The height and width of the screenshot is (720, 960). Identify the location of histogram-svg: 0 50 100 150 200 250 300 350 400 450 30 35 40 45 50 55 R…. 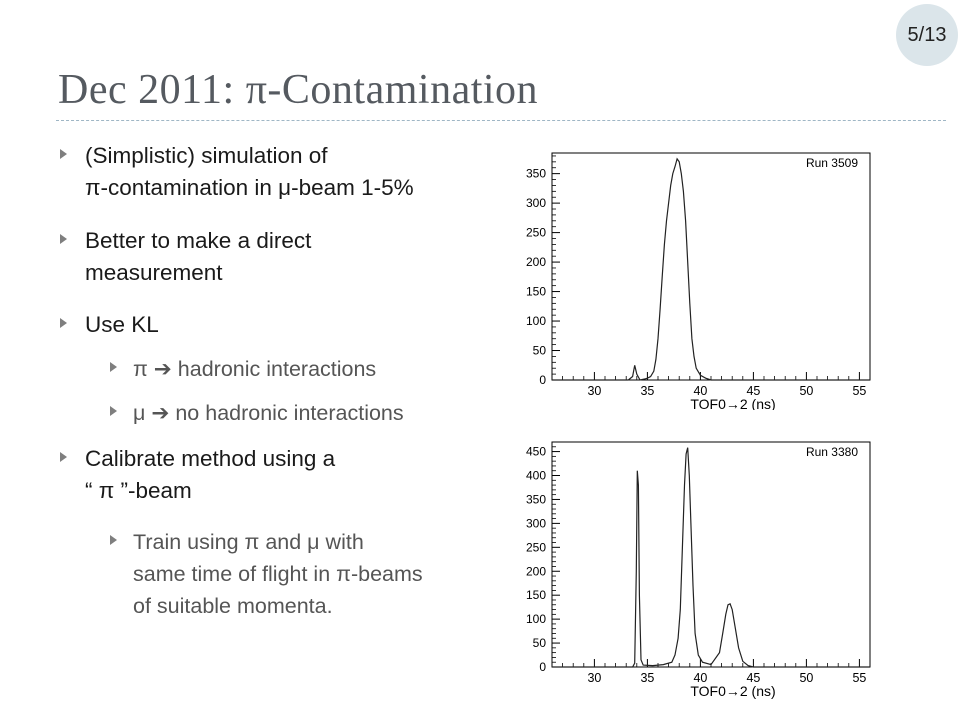
(698, 570).